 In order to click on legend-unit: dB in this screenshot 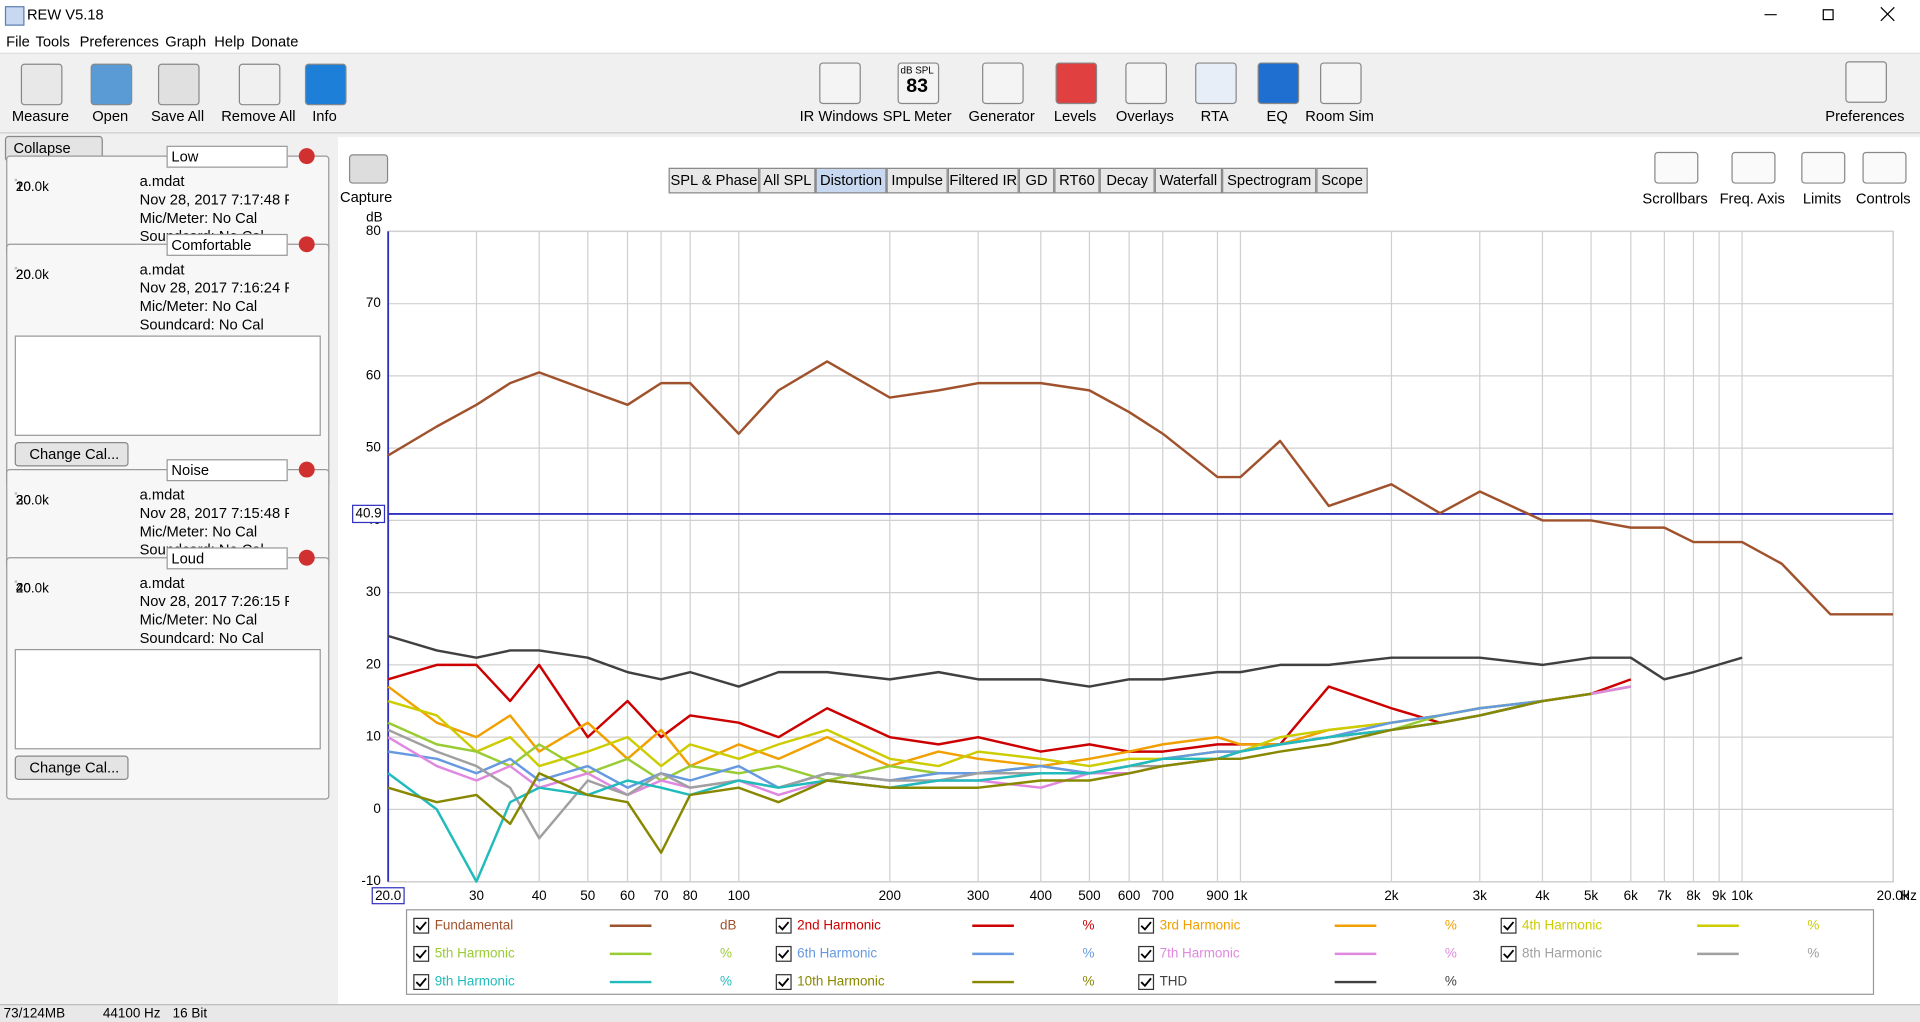, I will do `click(728, 924)`.